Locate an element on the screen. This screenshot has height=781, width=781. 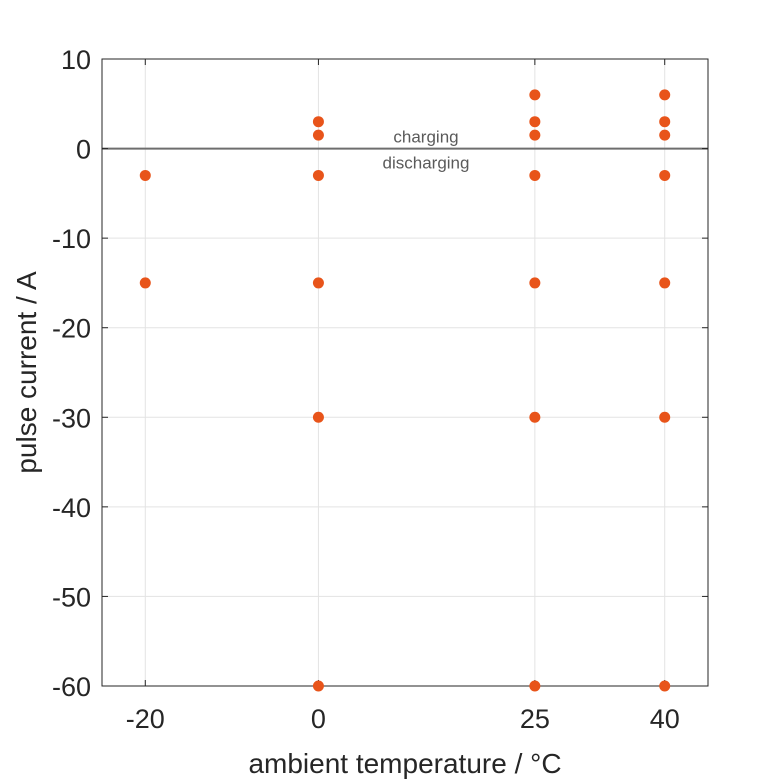
discharging-annotation: discharging is located at coordinates (426, 163).